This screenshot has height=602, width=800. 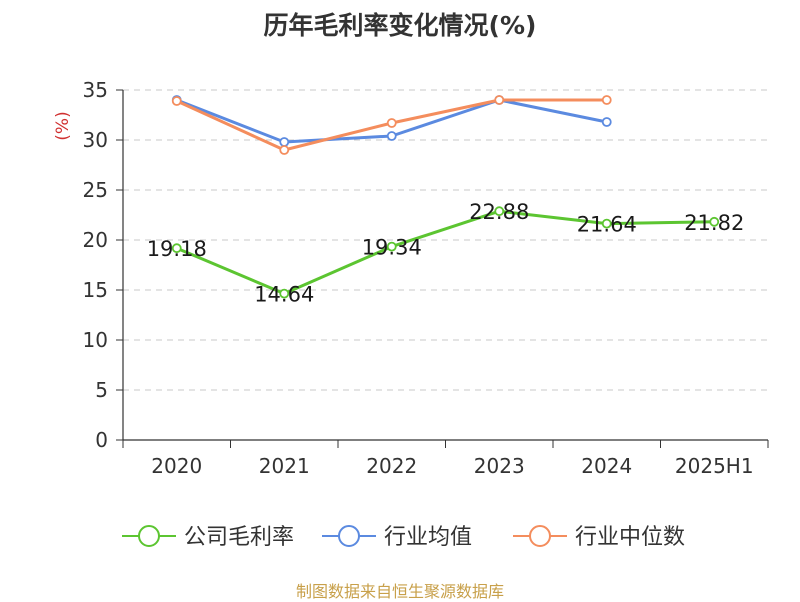 I want to click on data-labels: 19.18 14.64 19.34 22.88 21.64 21.82, so click(x=446, y=253).